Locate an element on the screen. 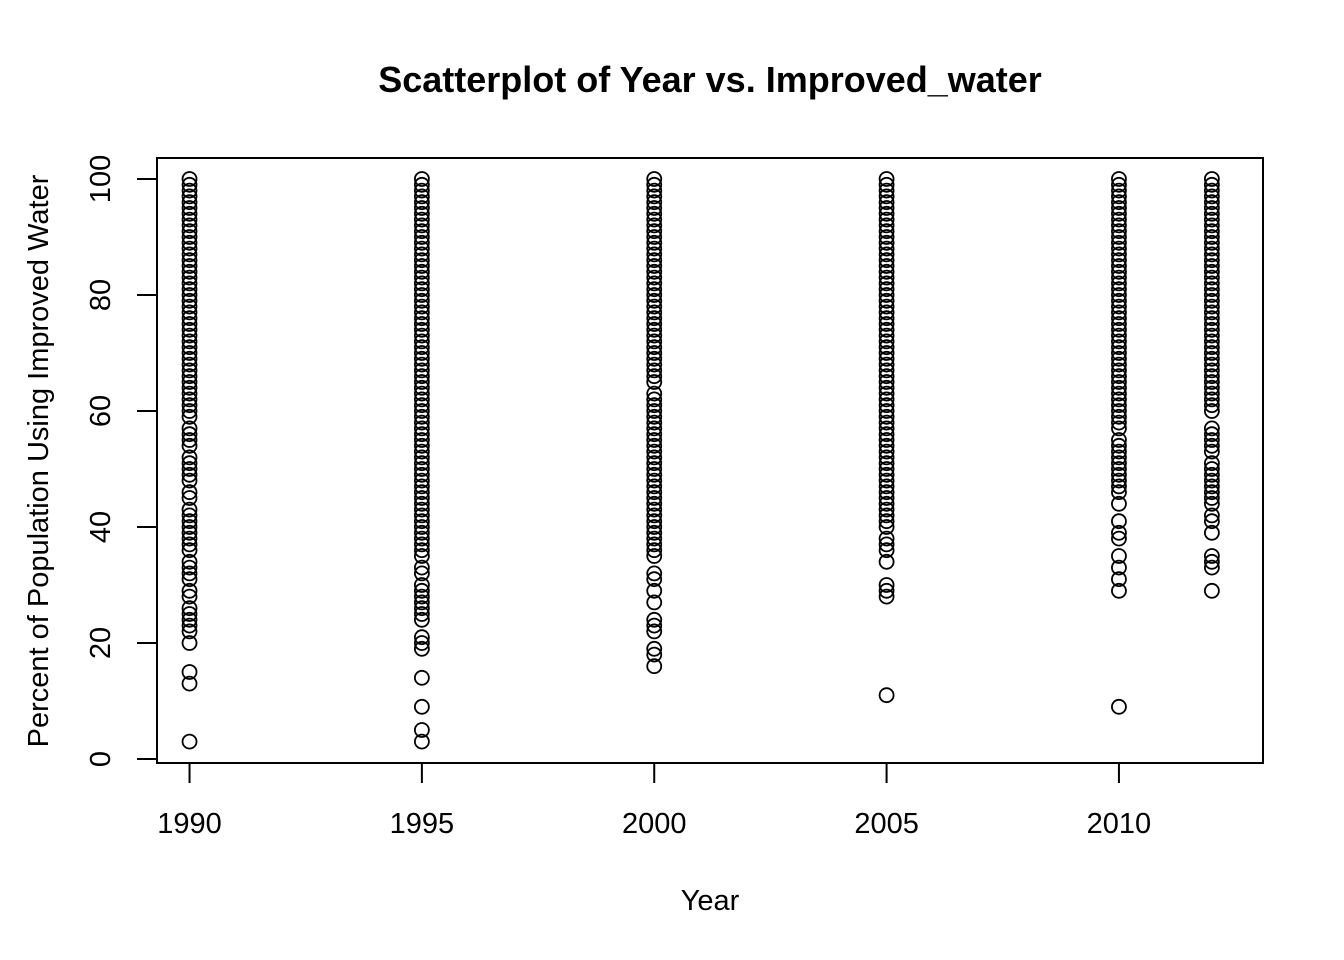 Image resolution: width=1344 pixels, height=960 pixels. x-axis-ticks: 1990 1995 2000 2005 2010 is located at coordinates (654, 801).